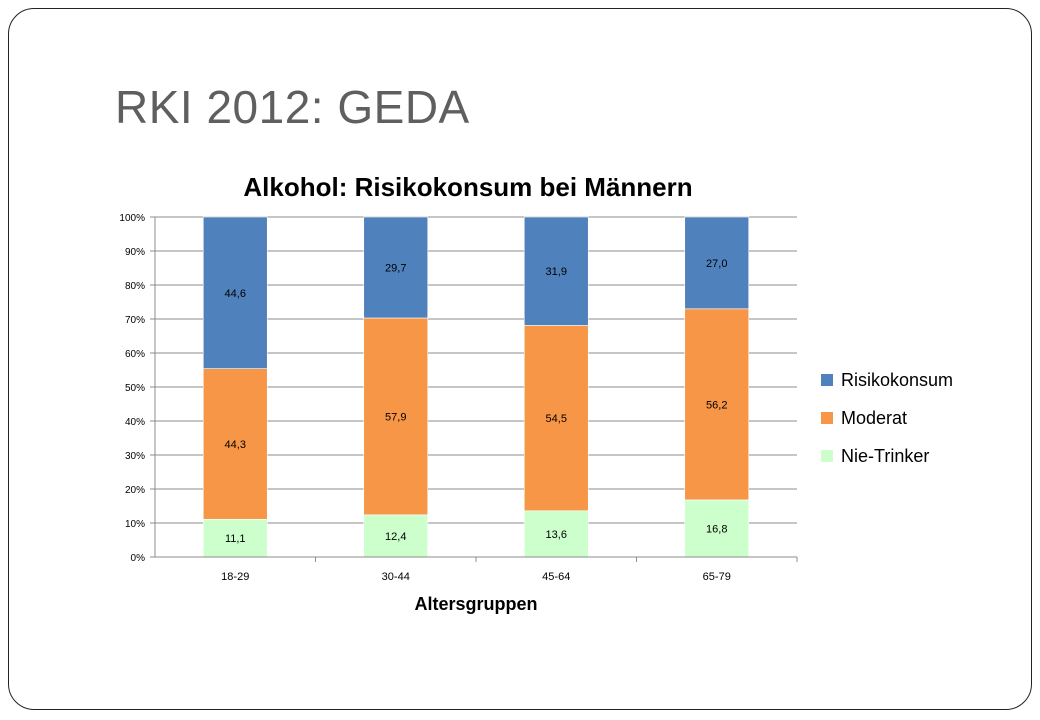 This screenshot has width=1040, height=720. What do you see at coordinates (135, 286) in the screenshot?
I see `y-tick-label: 80%` at bounding box center [135, 286].